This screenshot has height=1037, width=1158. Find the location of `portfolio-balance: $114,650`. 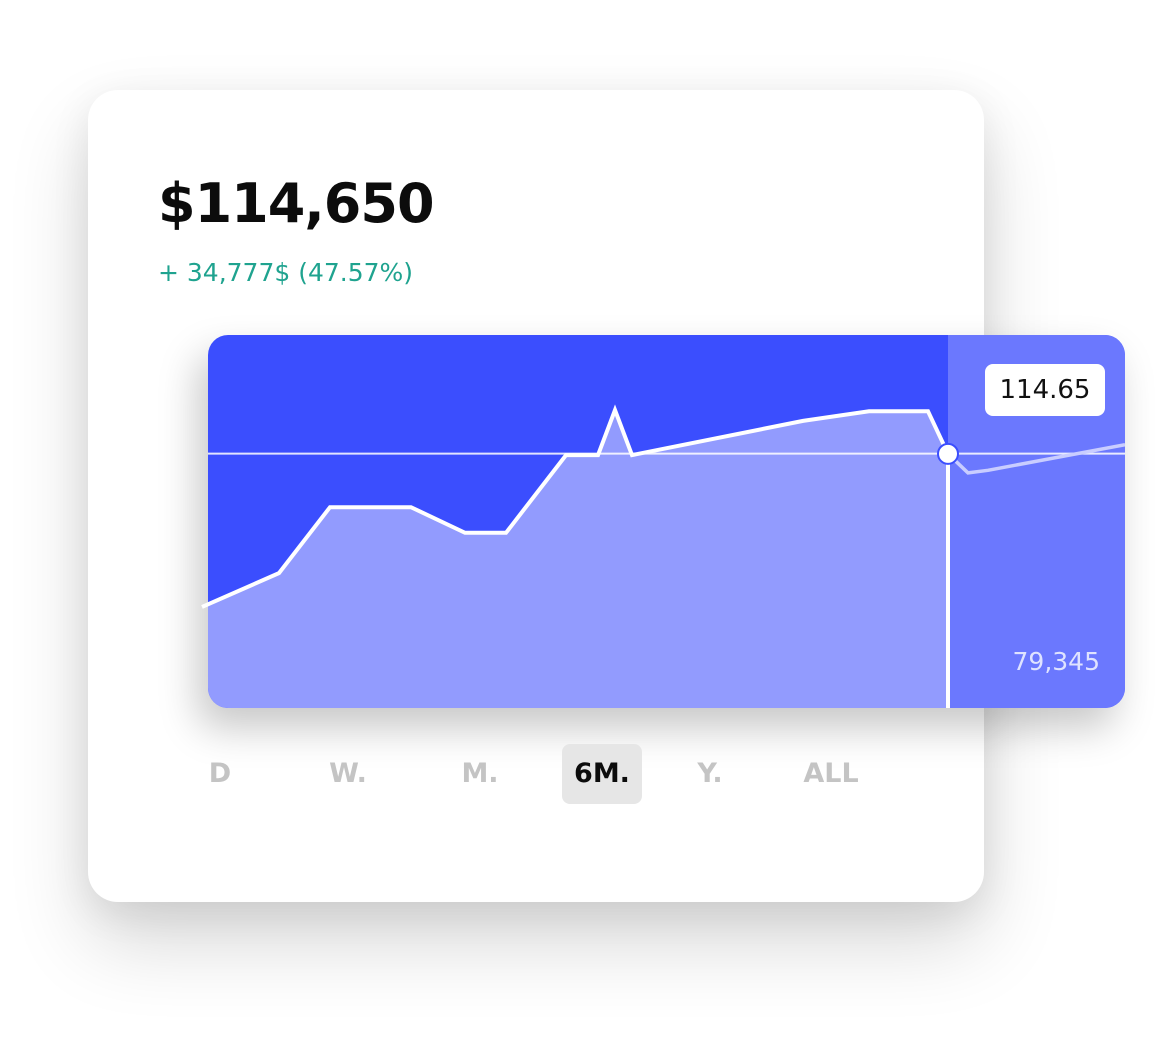

portfolio-balance: $114,650 is located at coordinates (296, 203).